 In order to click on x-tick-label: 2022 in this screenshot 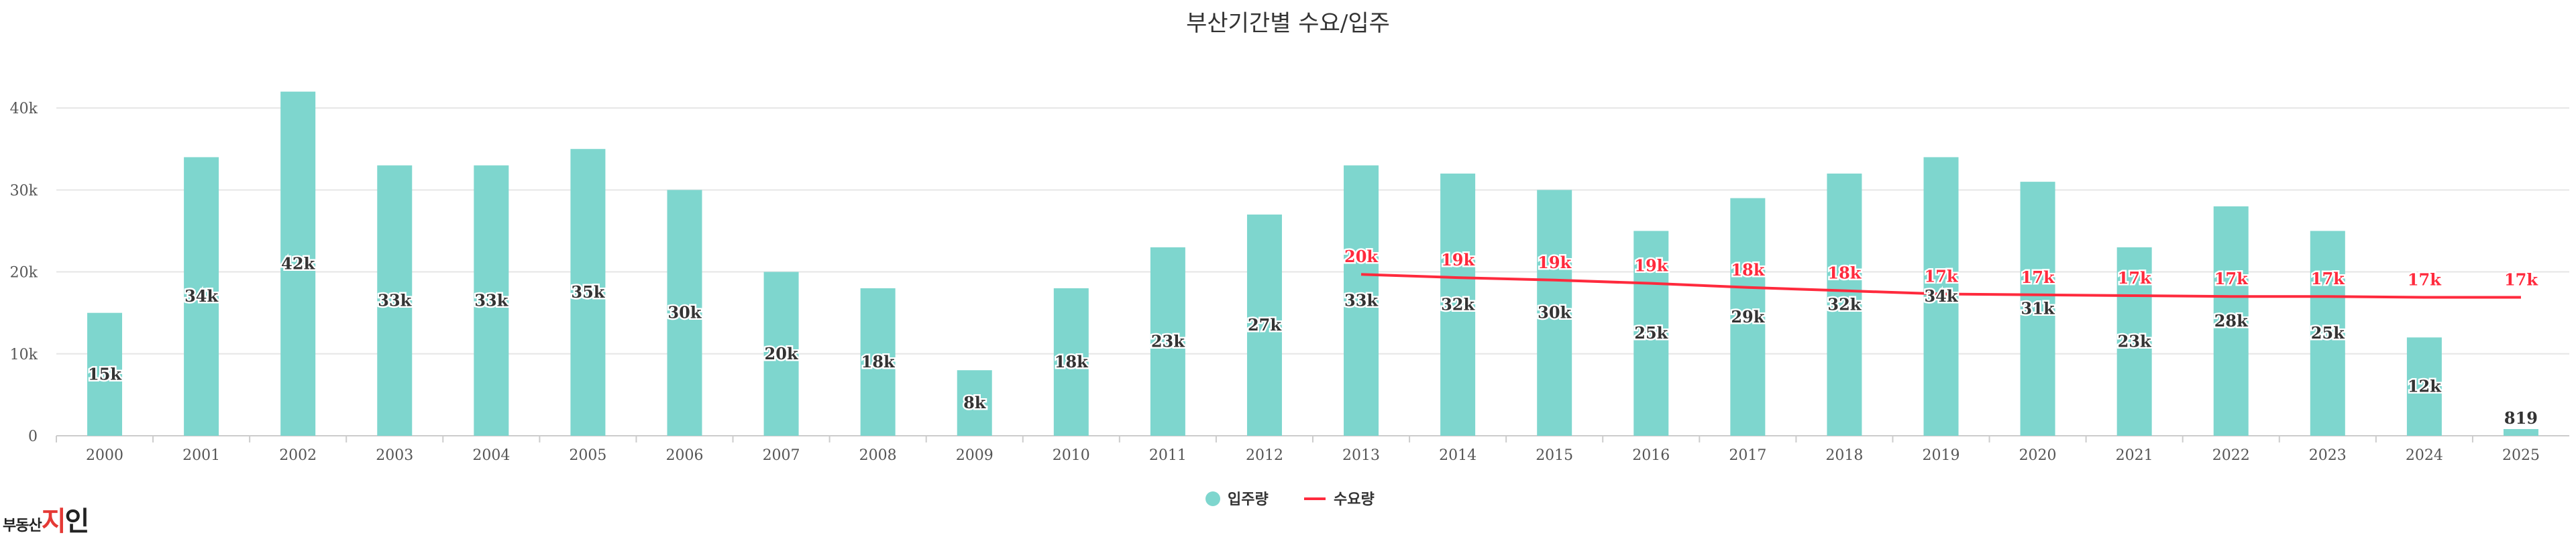, I will do `click(2231, 455)`.